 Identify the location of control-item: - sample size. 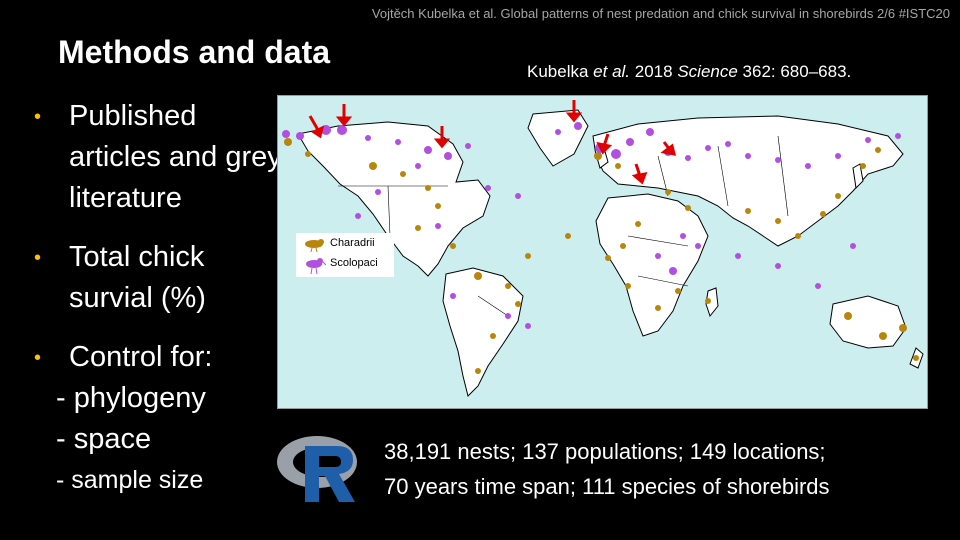
(130, 480).